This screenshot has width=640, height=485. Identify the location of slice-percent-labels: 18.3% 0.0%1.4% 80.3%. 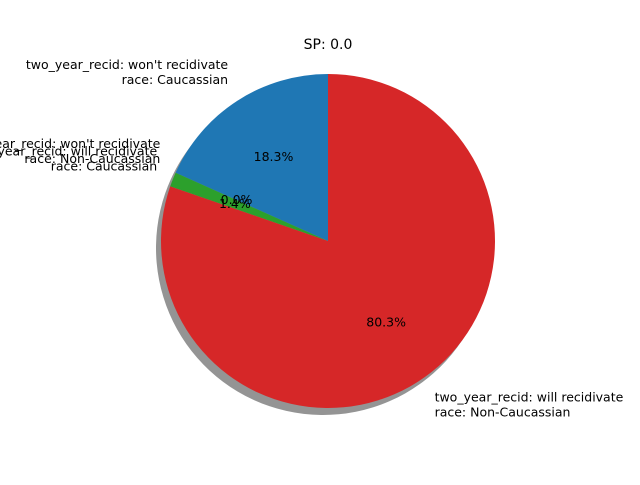
(312, 239).